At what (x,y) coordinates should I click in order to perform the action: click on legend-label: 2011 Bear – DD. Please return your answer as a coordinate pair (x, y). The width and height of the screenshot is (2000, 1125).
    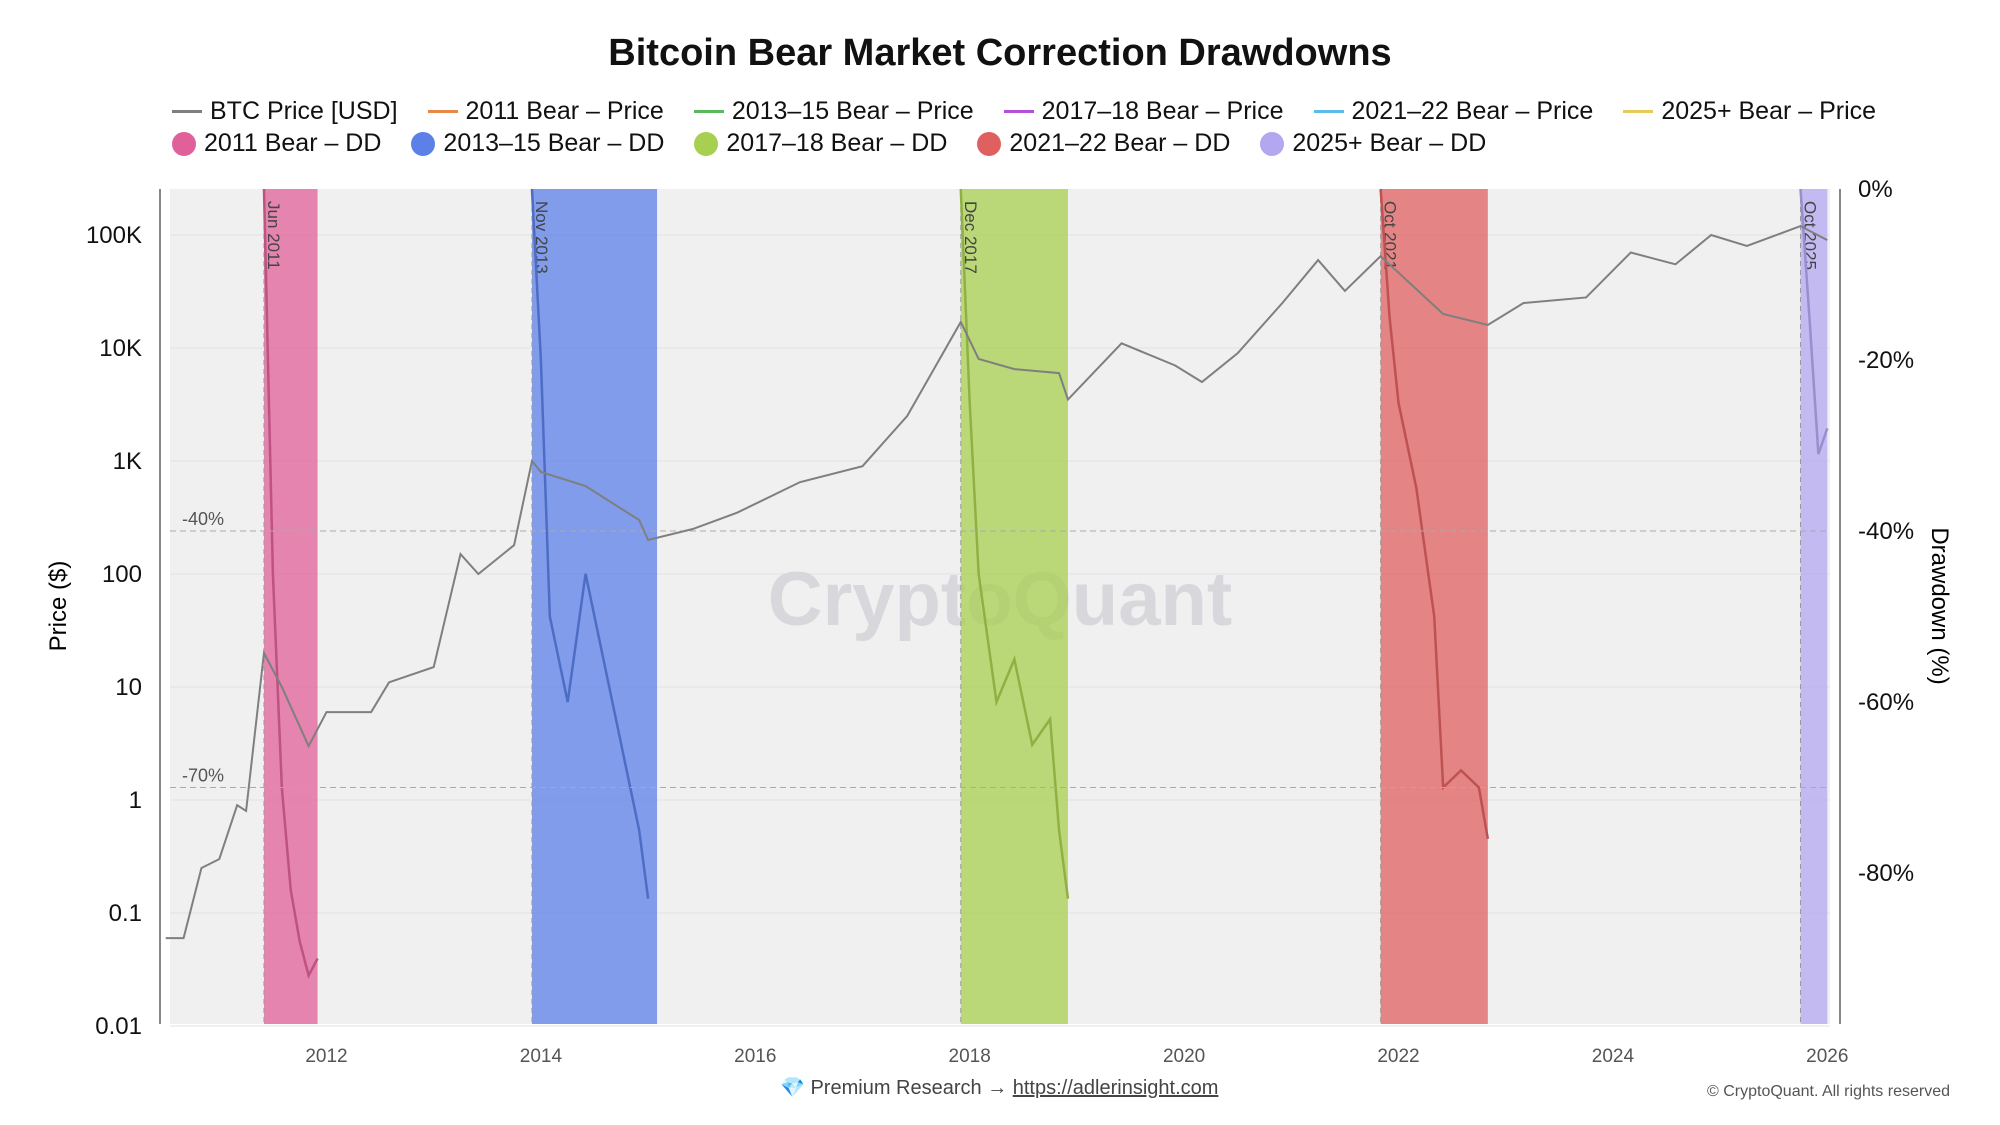
    Looking at the image, I should click on (293, 143).